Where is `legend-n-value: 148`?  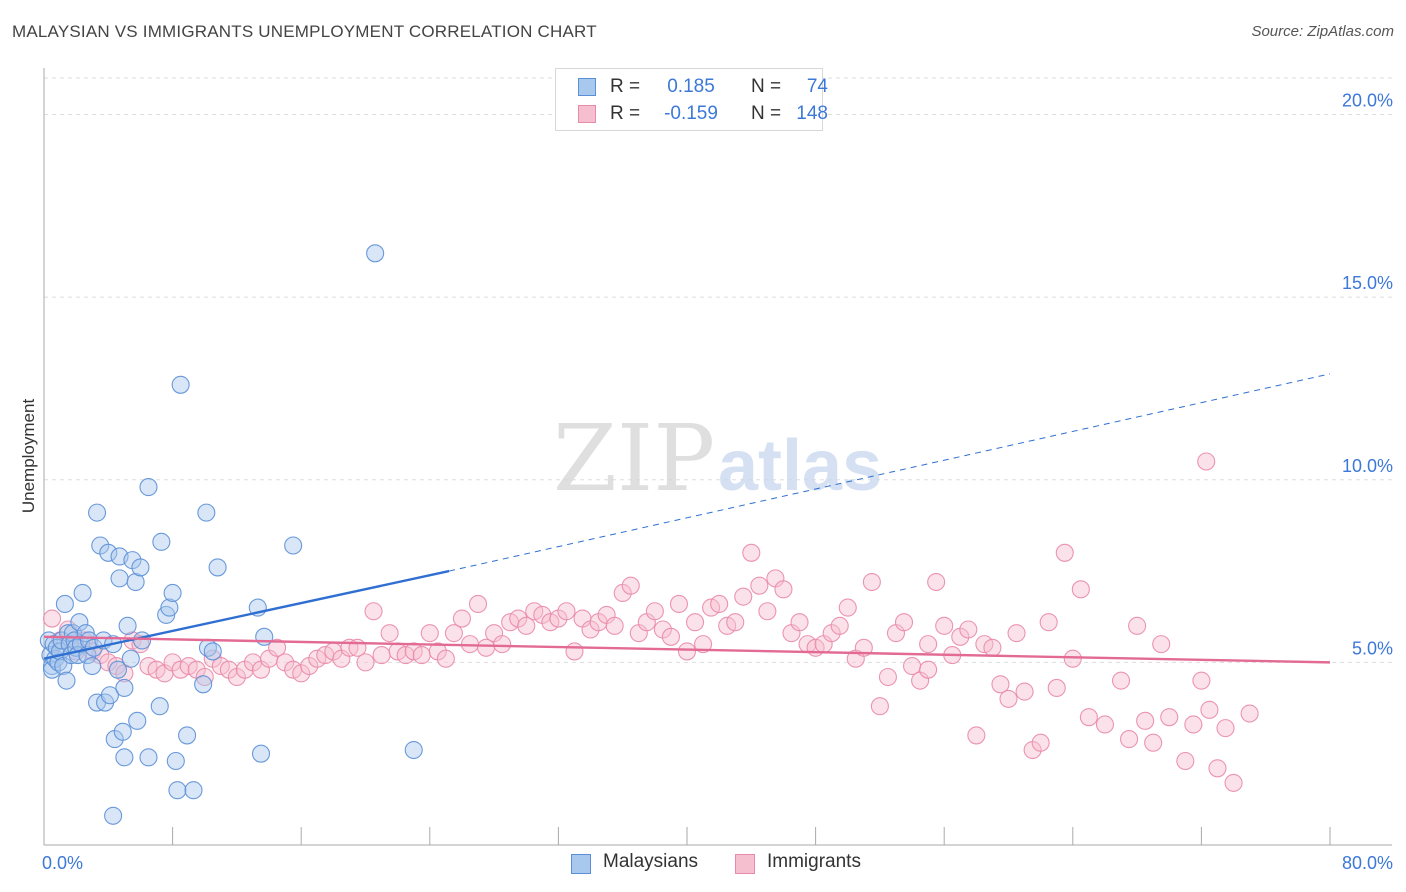 legend-n-value: 148 is located at coordinates (812, 113).